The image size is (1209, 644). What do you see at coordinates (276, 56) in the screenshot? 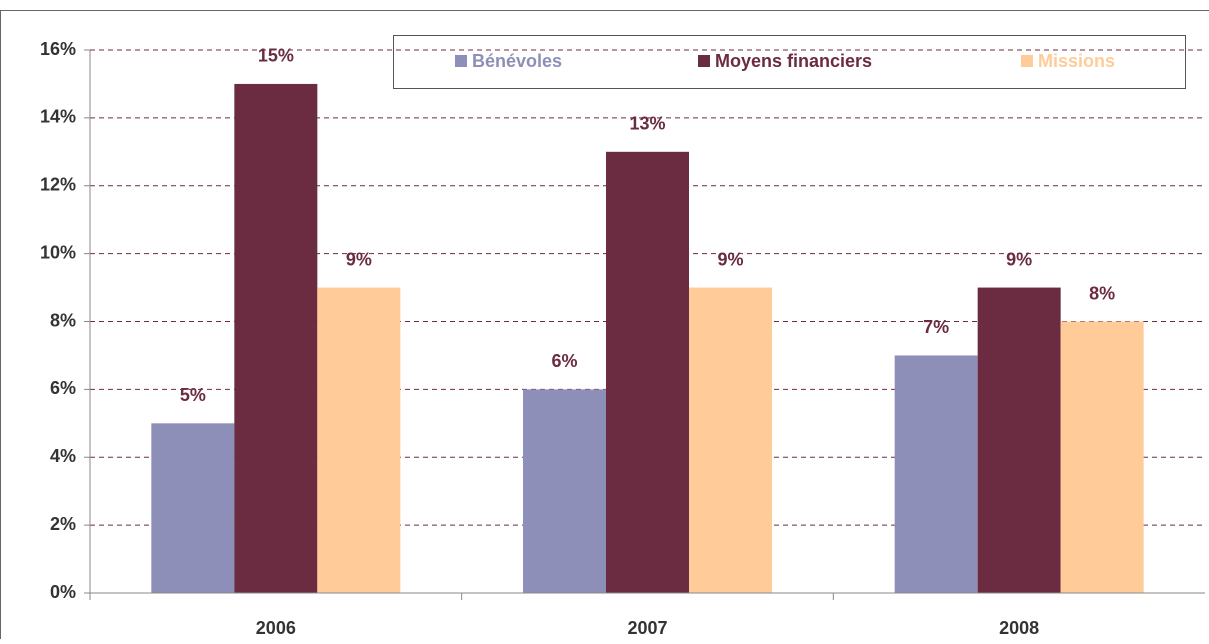
I see `data-label: 15%` at bounding box center [276, 56].